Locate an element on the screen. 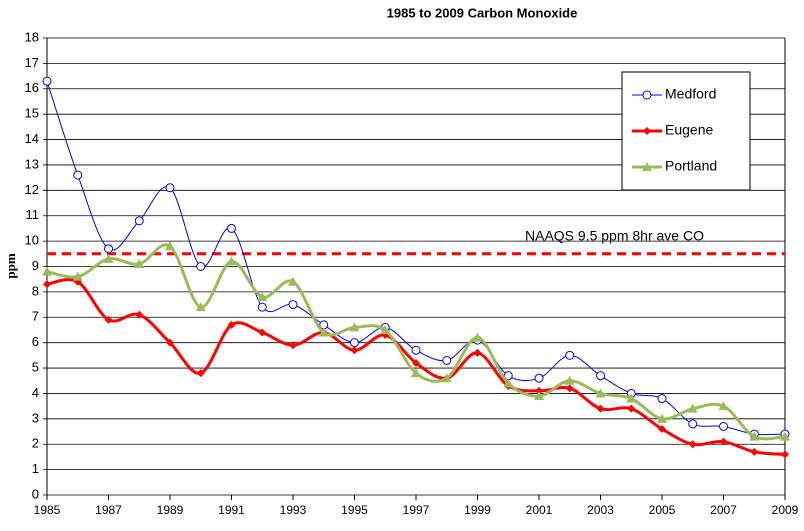  x-tick-label: 2001 is located at coordinates (539, 510).